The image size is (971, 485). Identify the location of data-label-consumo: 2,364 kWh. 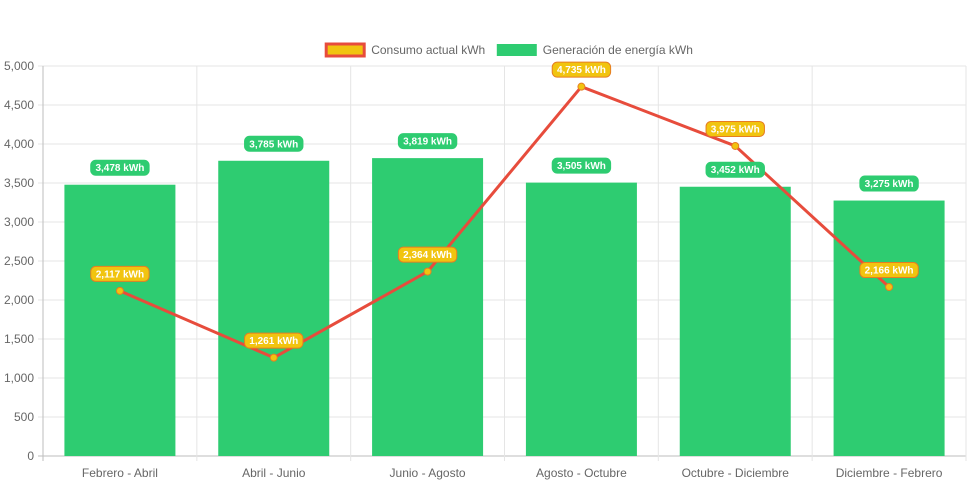
(427, 254).